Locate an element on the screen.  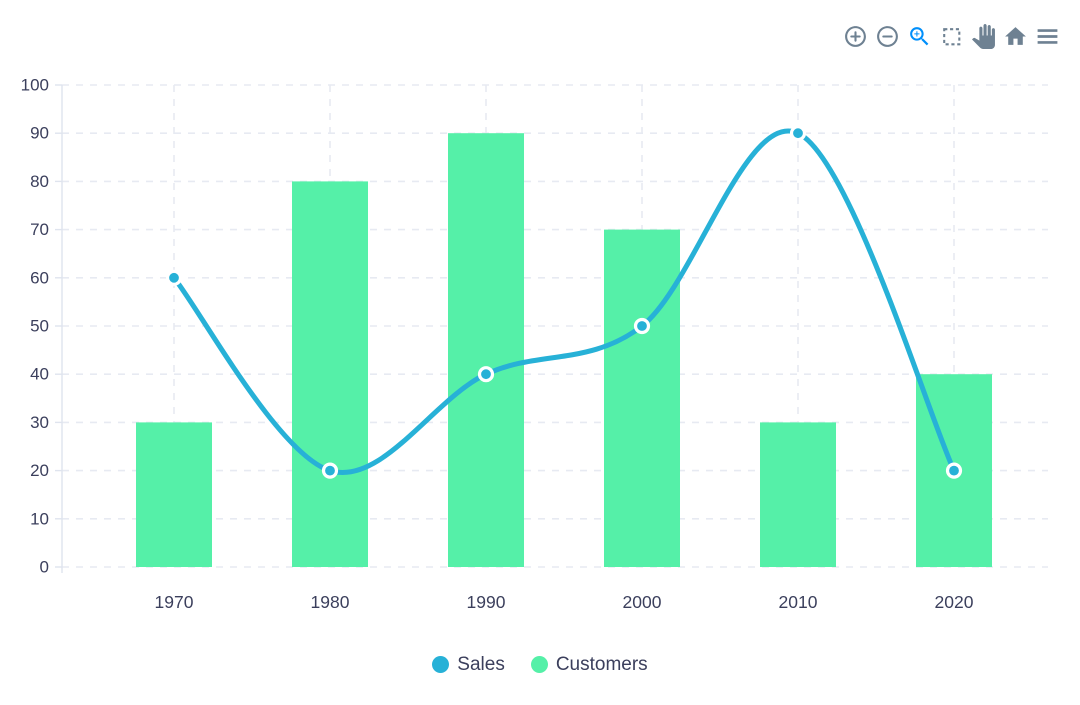
toolbar-button-selection is located at coordinates (951, 36).